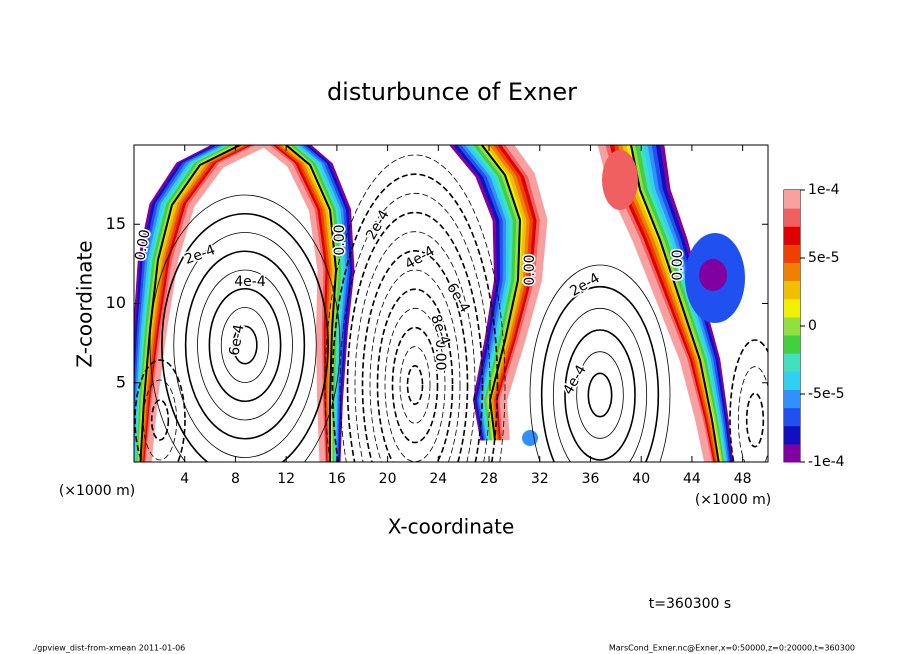 Image resolution: width=904 pixels, height=654 pixels. Describe the element at coordinates (641, 479) in the screenshot. I see `x-tick-label: 40` at that location.